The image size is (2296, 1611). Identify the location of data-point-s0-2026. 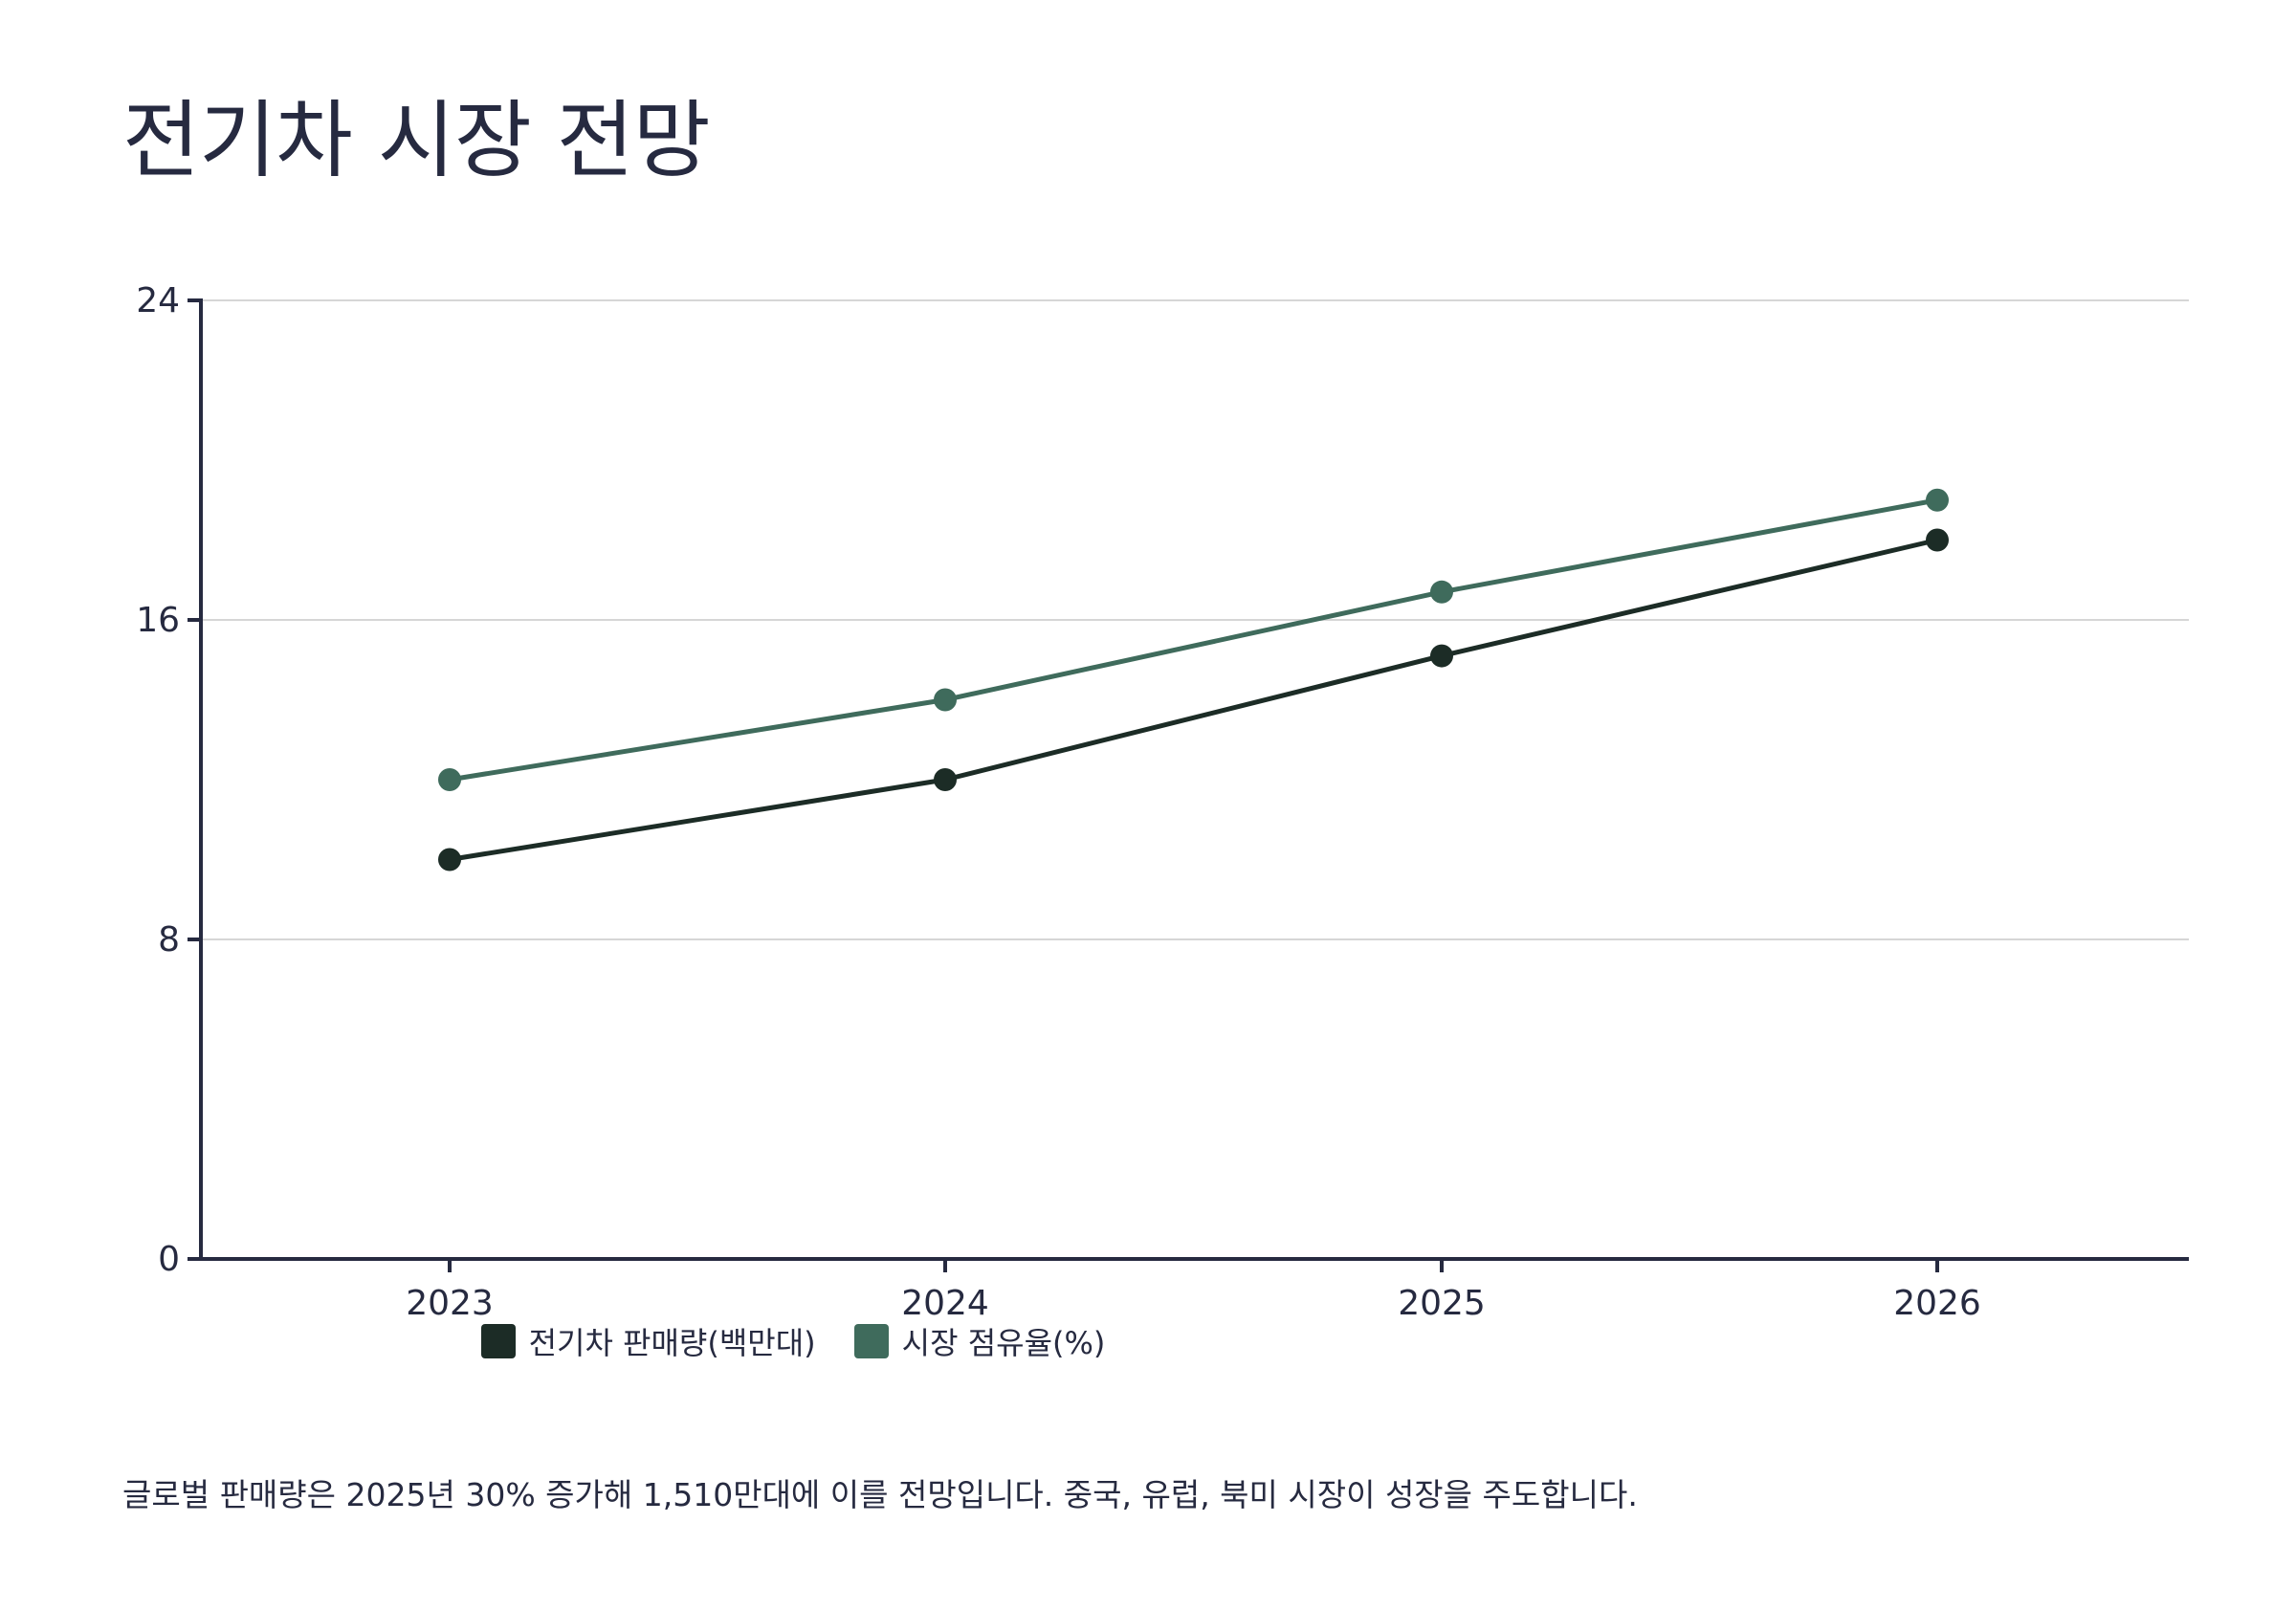
(1938, 540).